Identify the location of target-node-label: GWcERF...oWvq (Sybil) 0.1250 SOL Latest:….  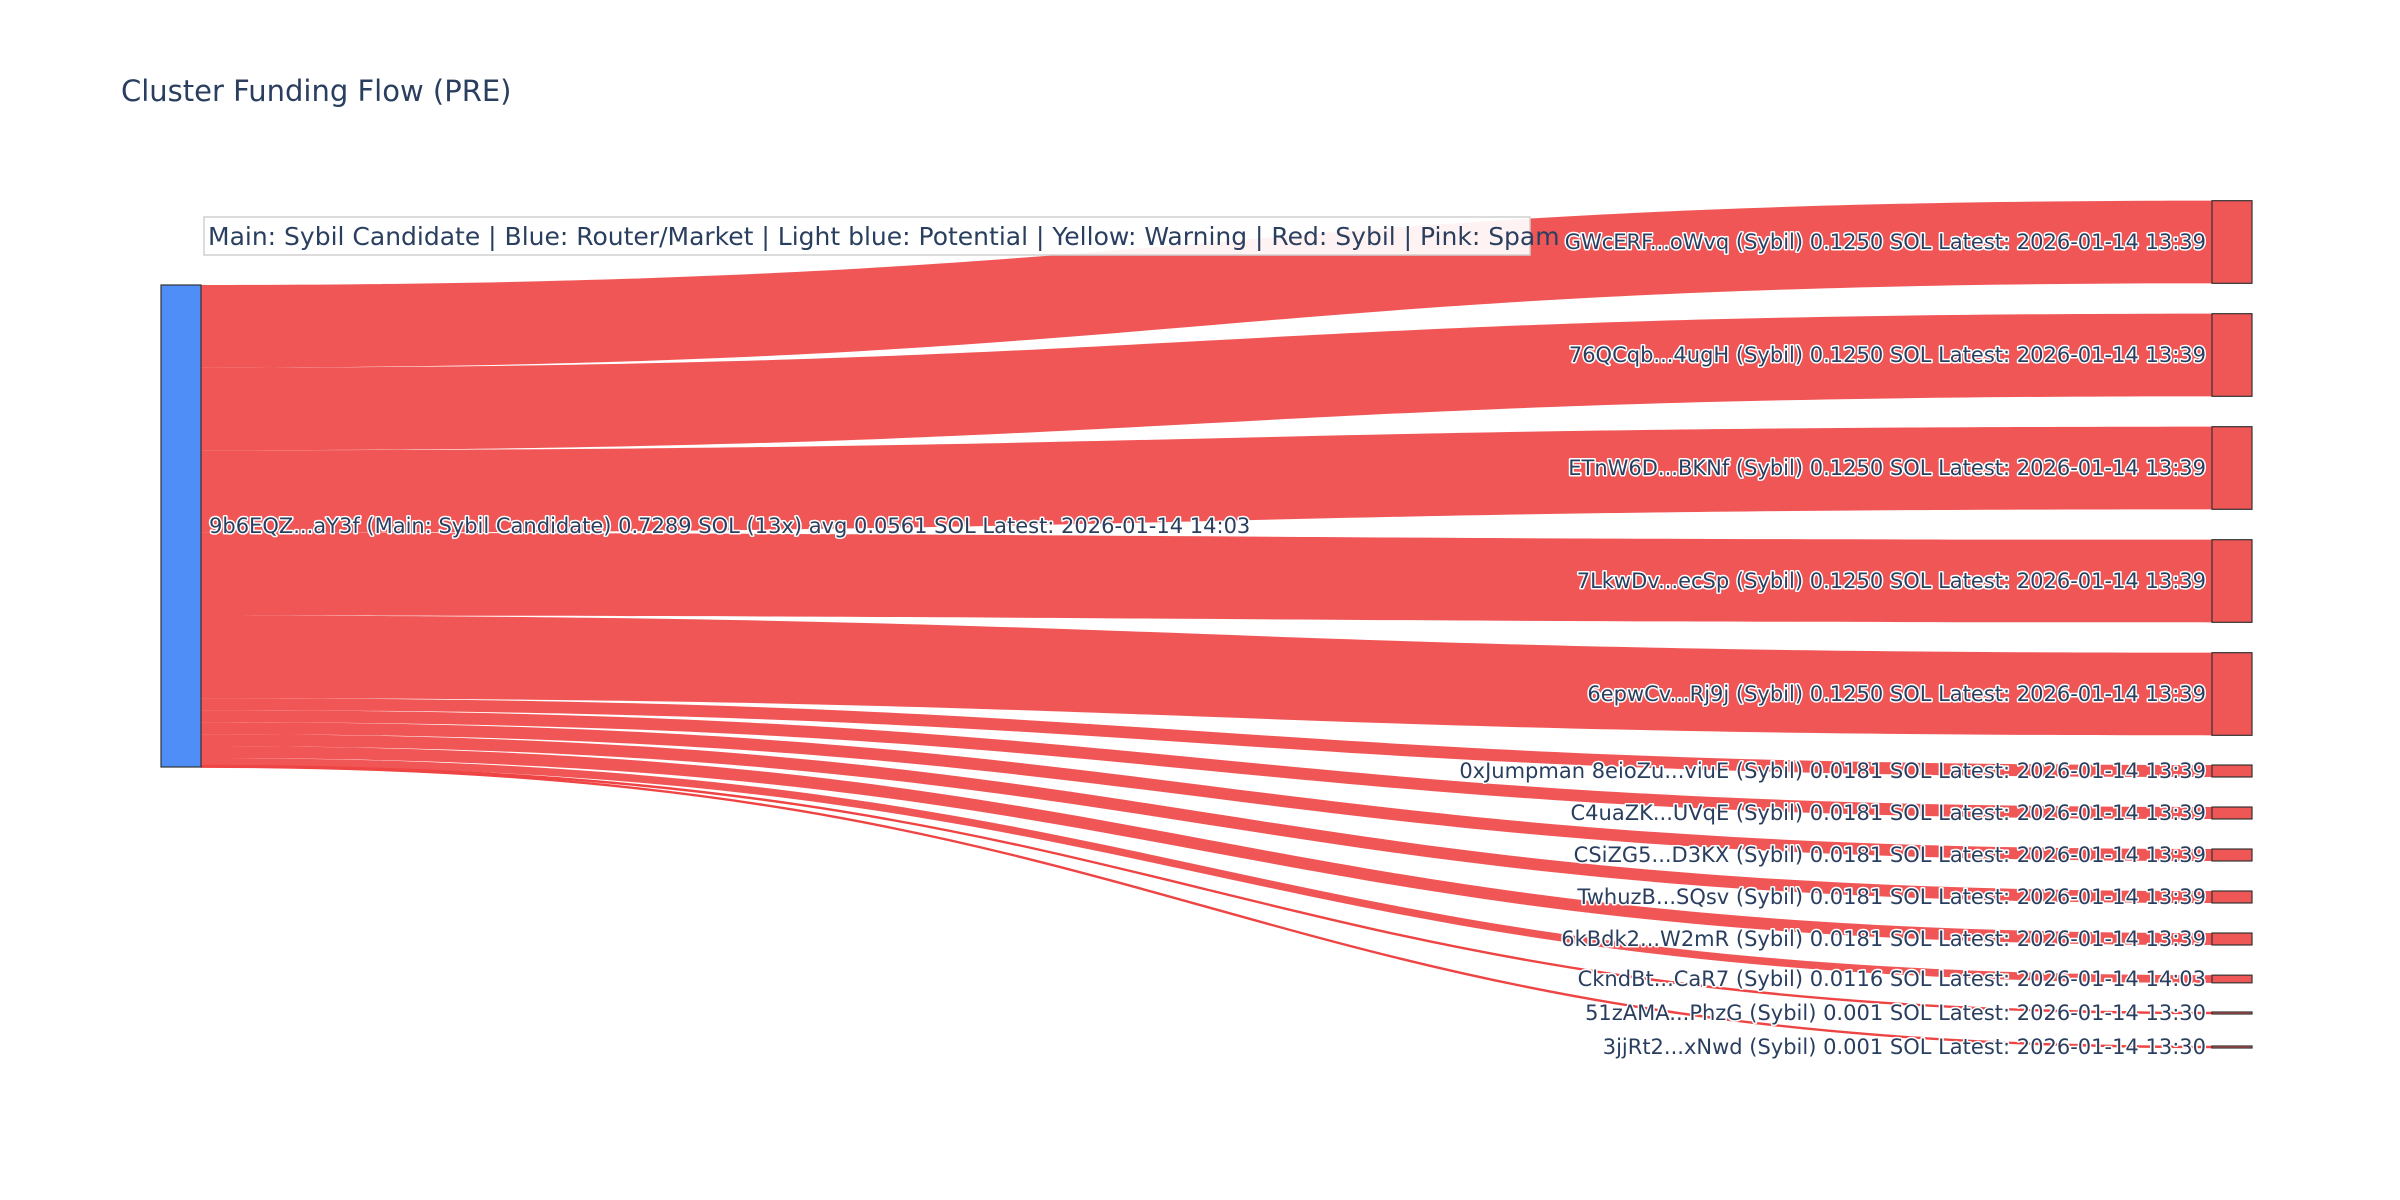
(1885, 242).